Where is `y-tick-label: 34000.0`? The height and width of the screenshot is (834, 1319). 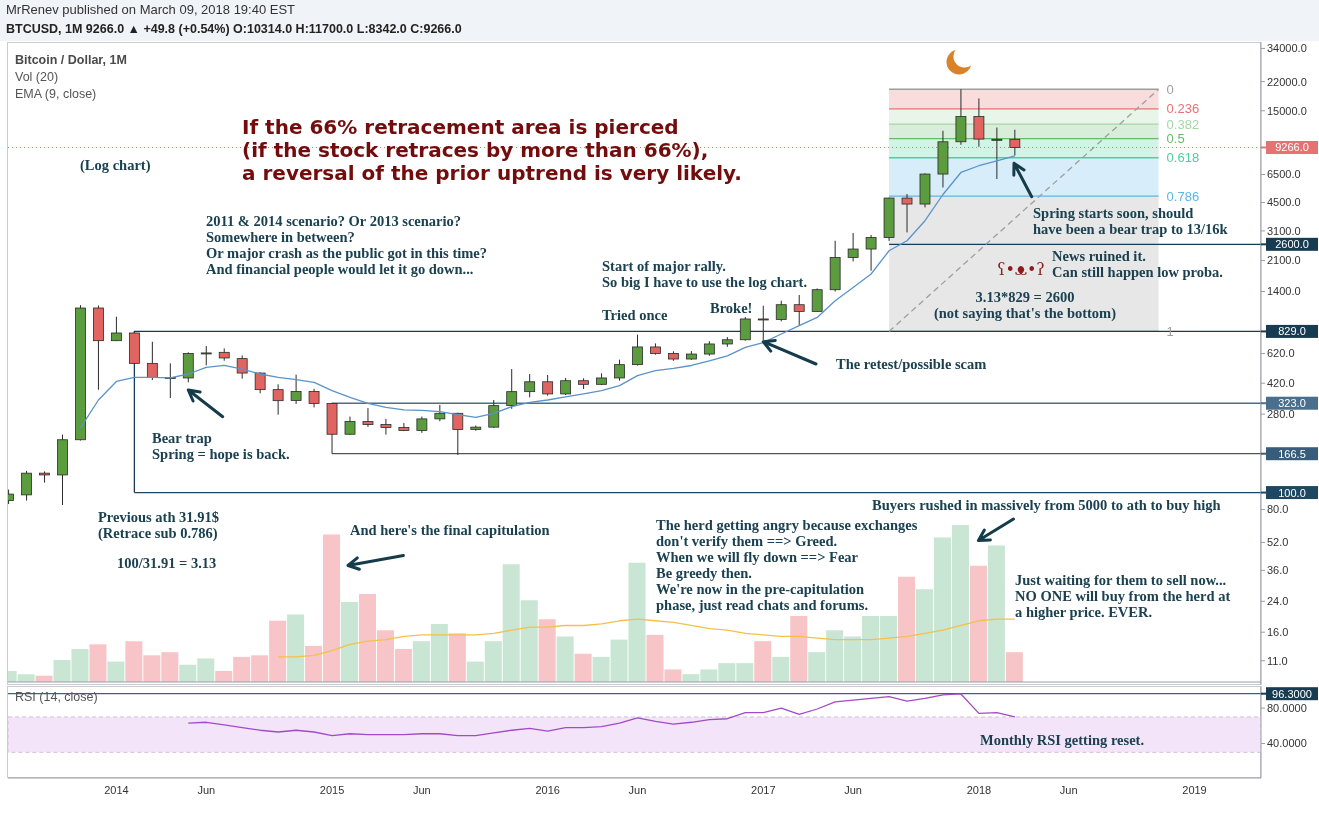
y-tick-label: 34000.0 is located at coordinates (1287, 48).